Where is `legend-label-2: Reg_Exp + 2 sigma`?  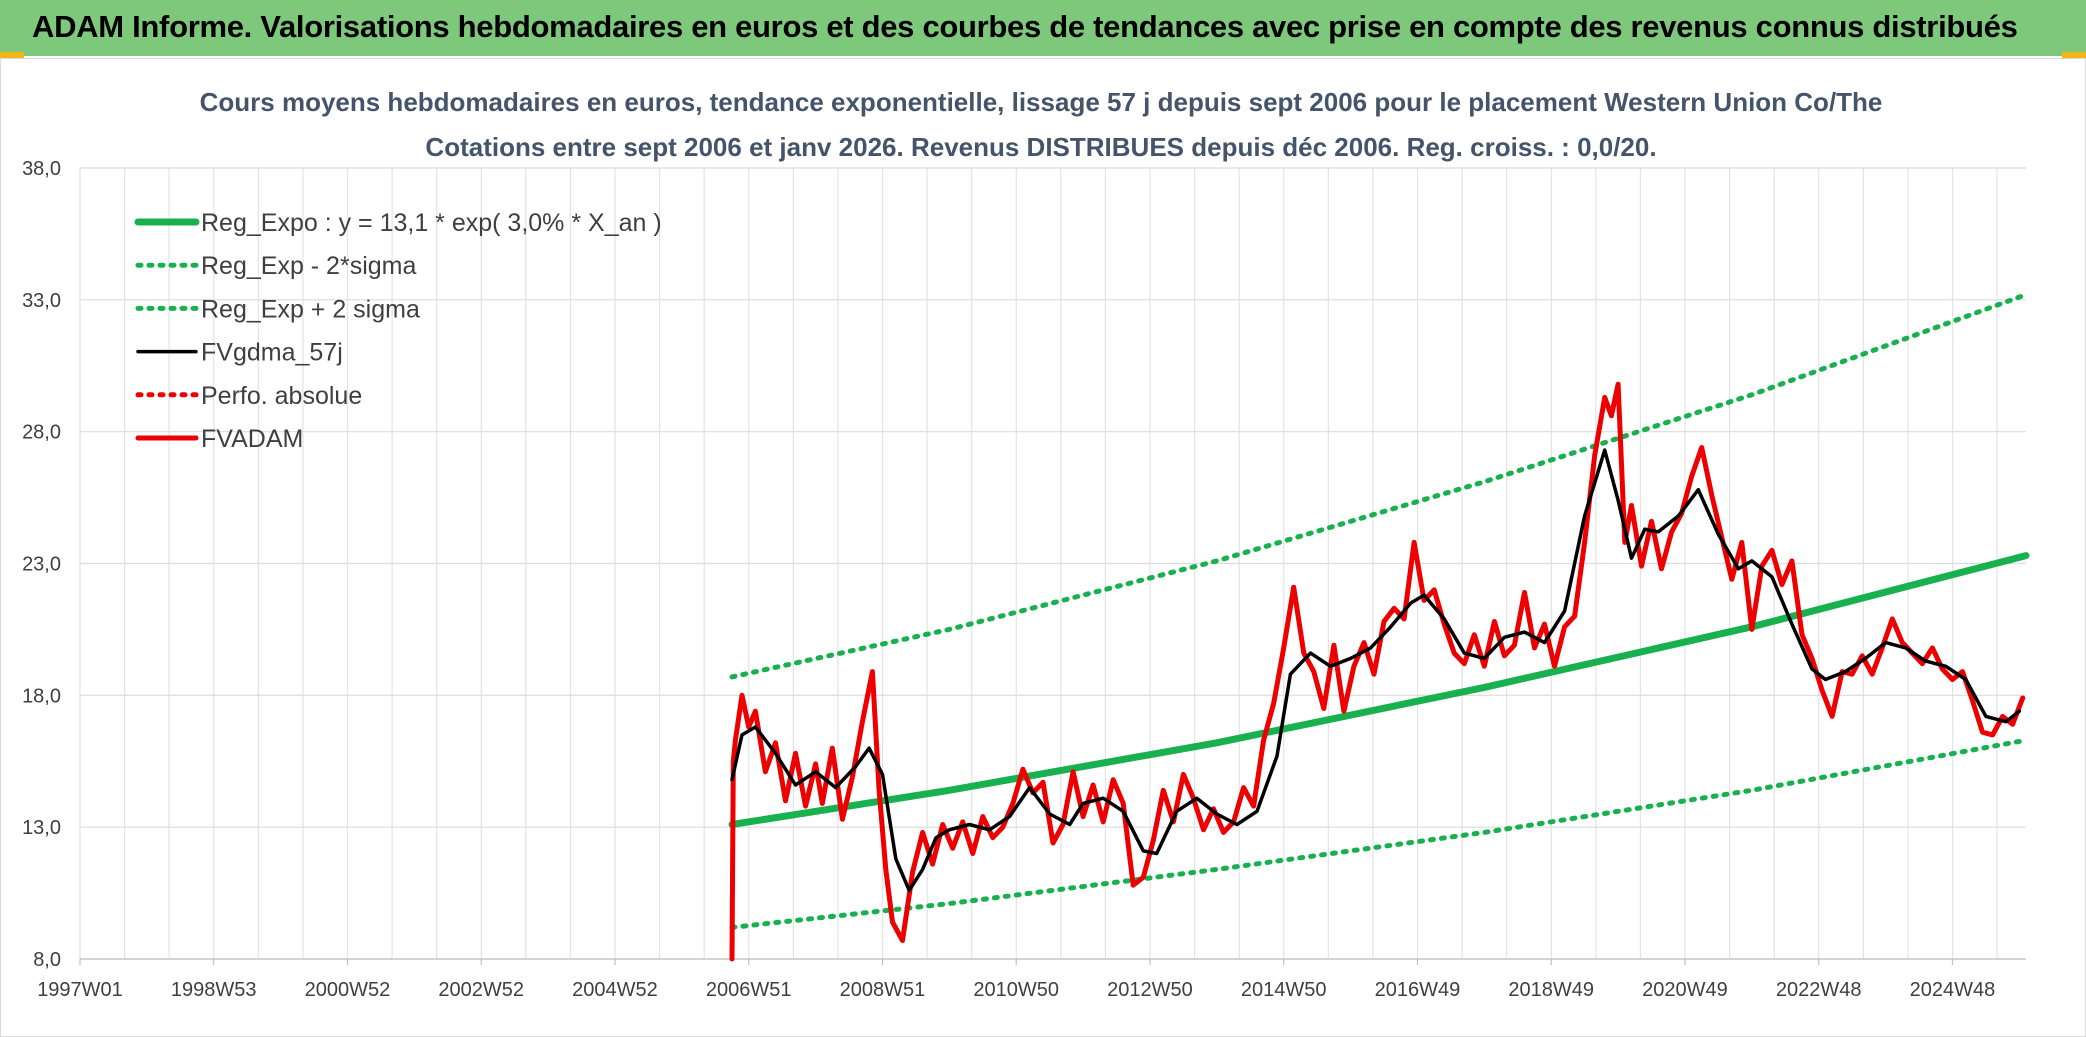
legend-label-2: Reg_Exp + 2 sigma is located at coordinates (310, 309).